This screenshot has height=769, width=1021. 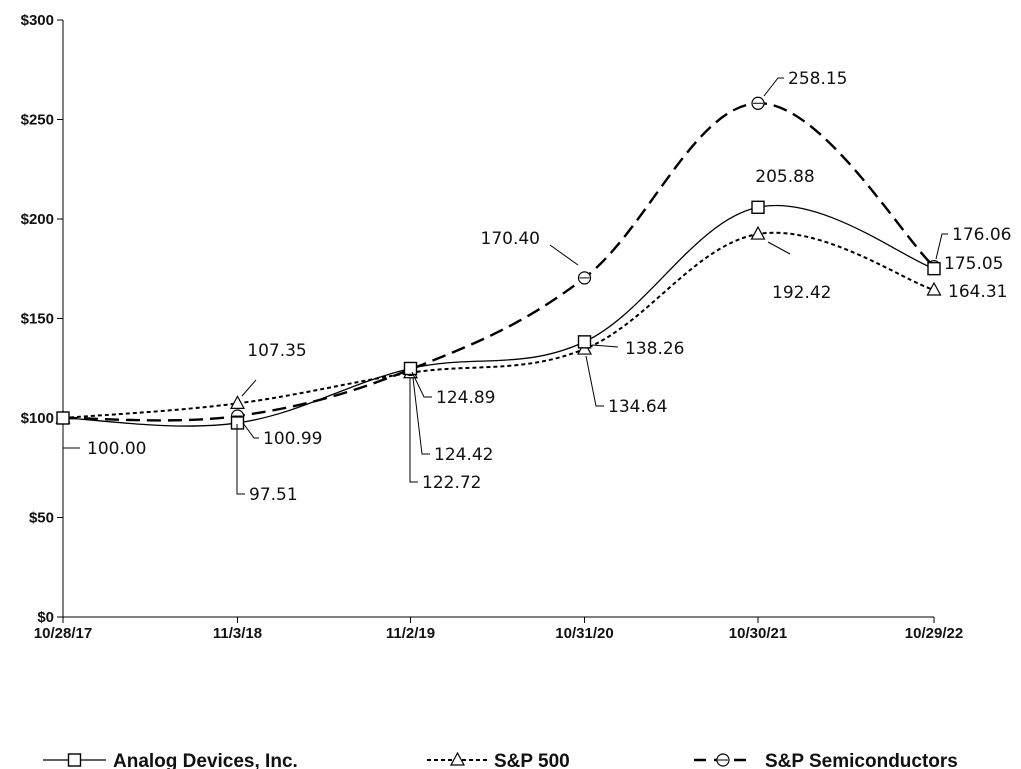 I want to click on y-tick-label: $150, so click(x=37, y=319).